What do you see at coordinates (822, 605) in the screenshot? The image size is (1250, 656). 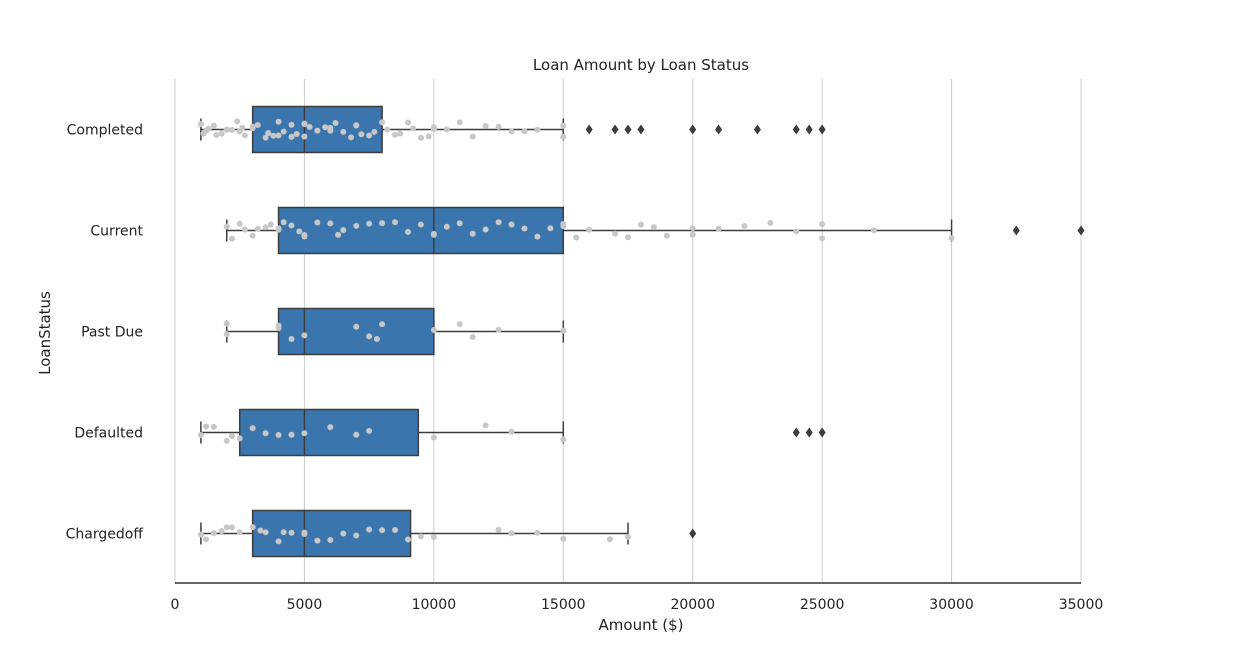 I see `x-tick-label: 25000` at bounding box center [822, 605].